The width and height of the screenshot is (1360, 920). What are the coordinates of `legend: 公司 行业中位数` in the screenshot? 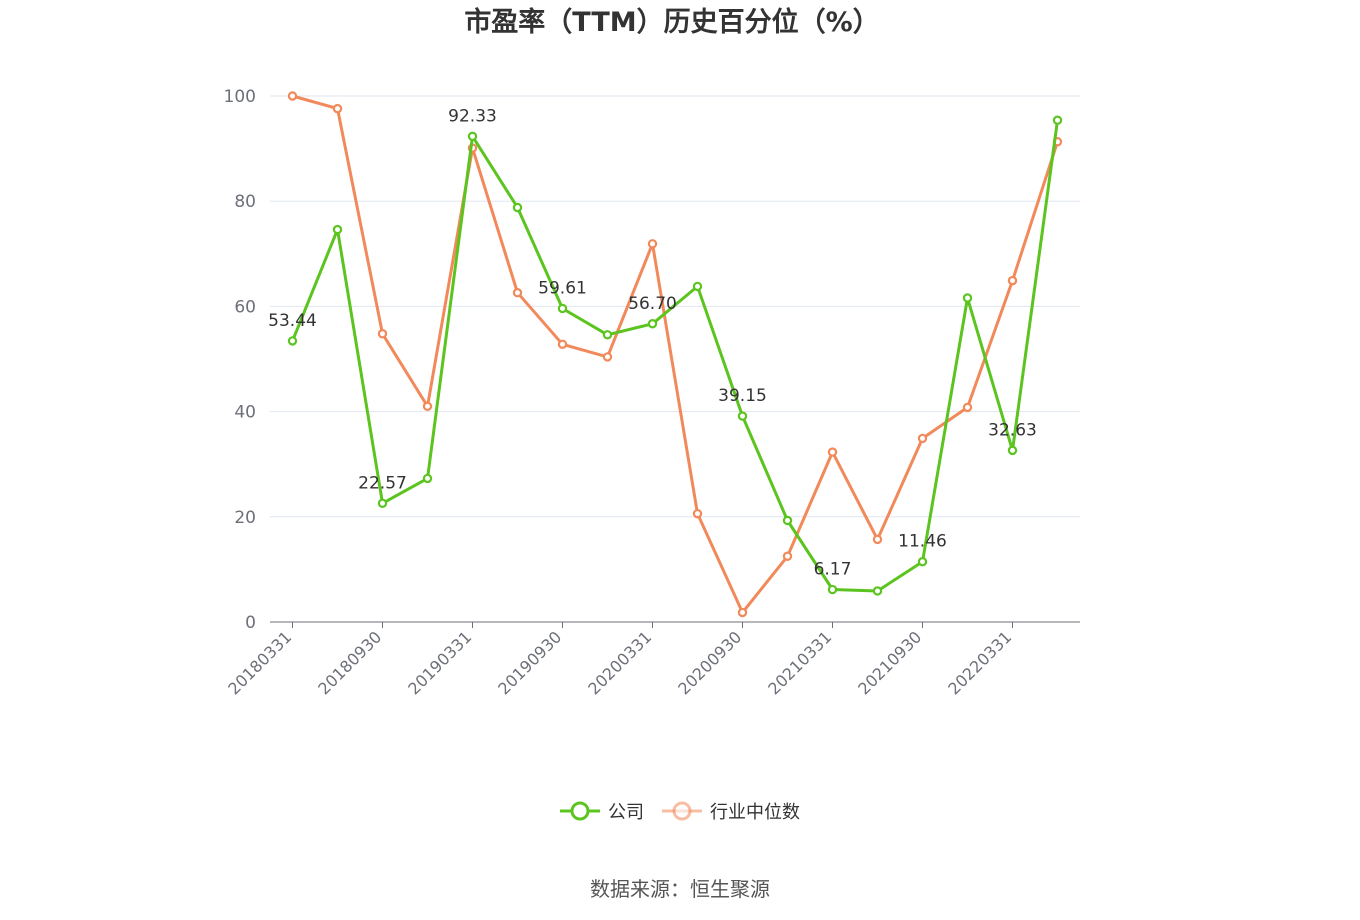 It's located at (680, 812).